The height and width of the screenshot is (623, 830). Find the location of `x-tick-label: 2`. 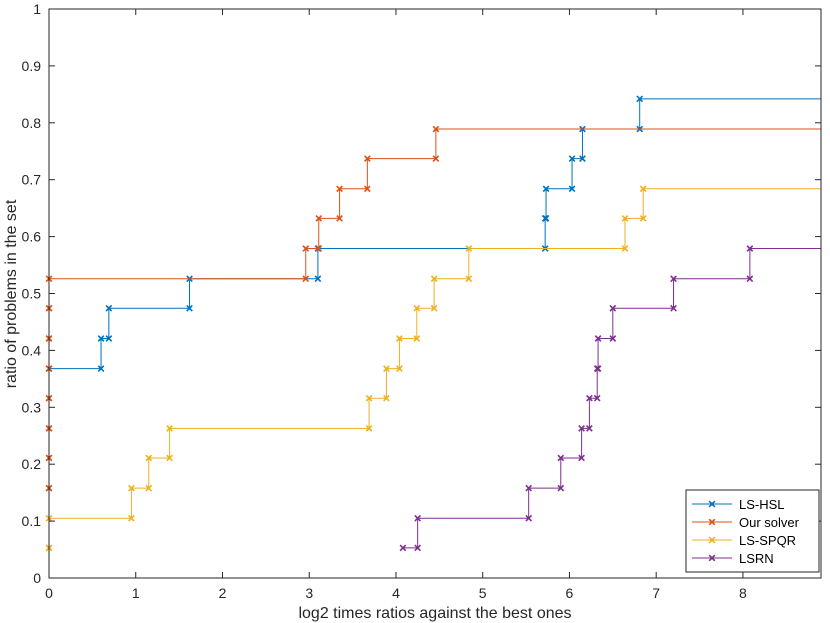

x-tick-label: 2 is located at coordinates (223, 593).